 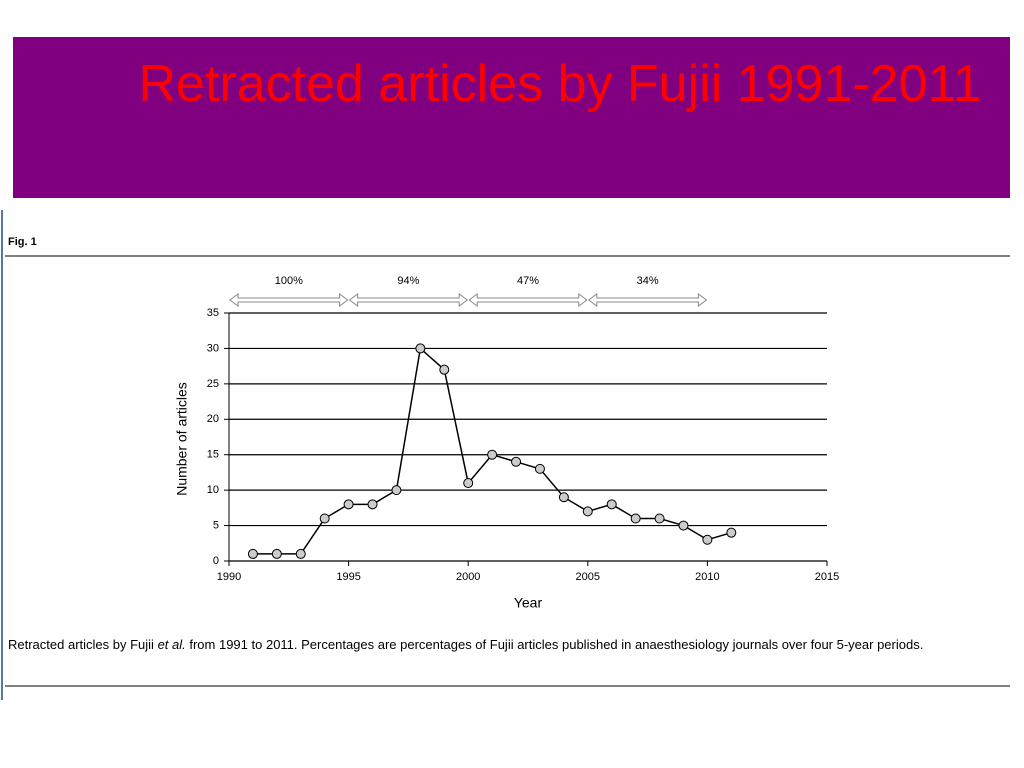 I want to click on caption-italic: et al., so click(x=171, y=644).